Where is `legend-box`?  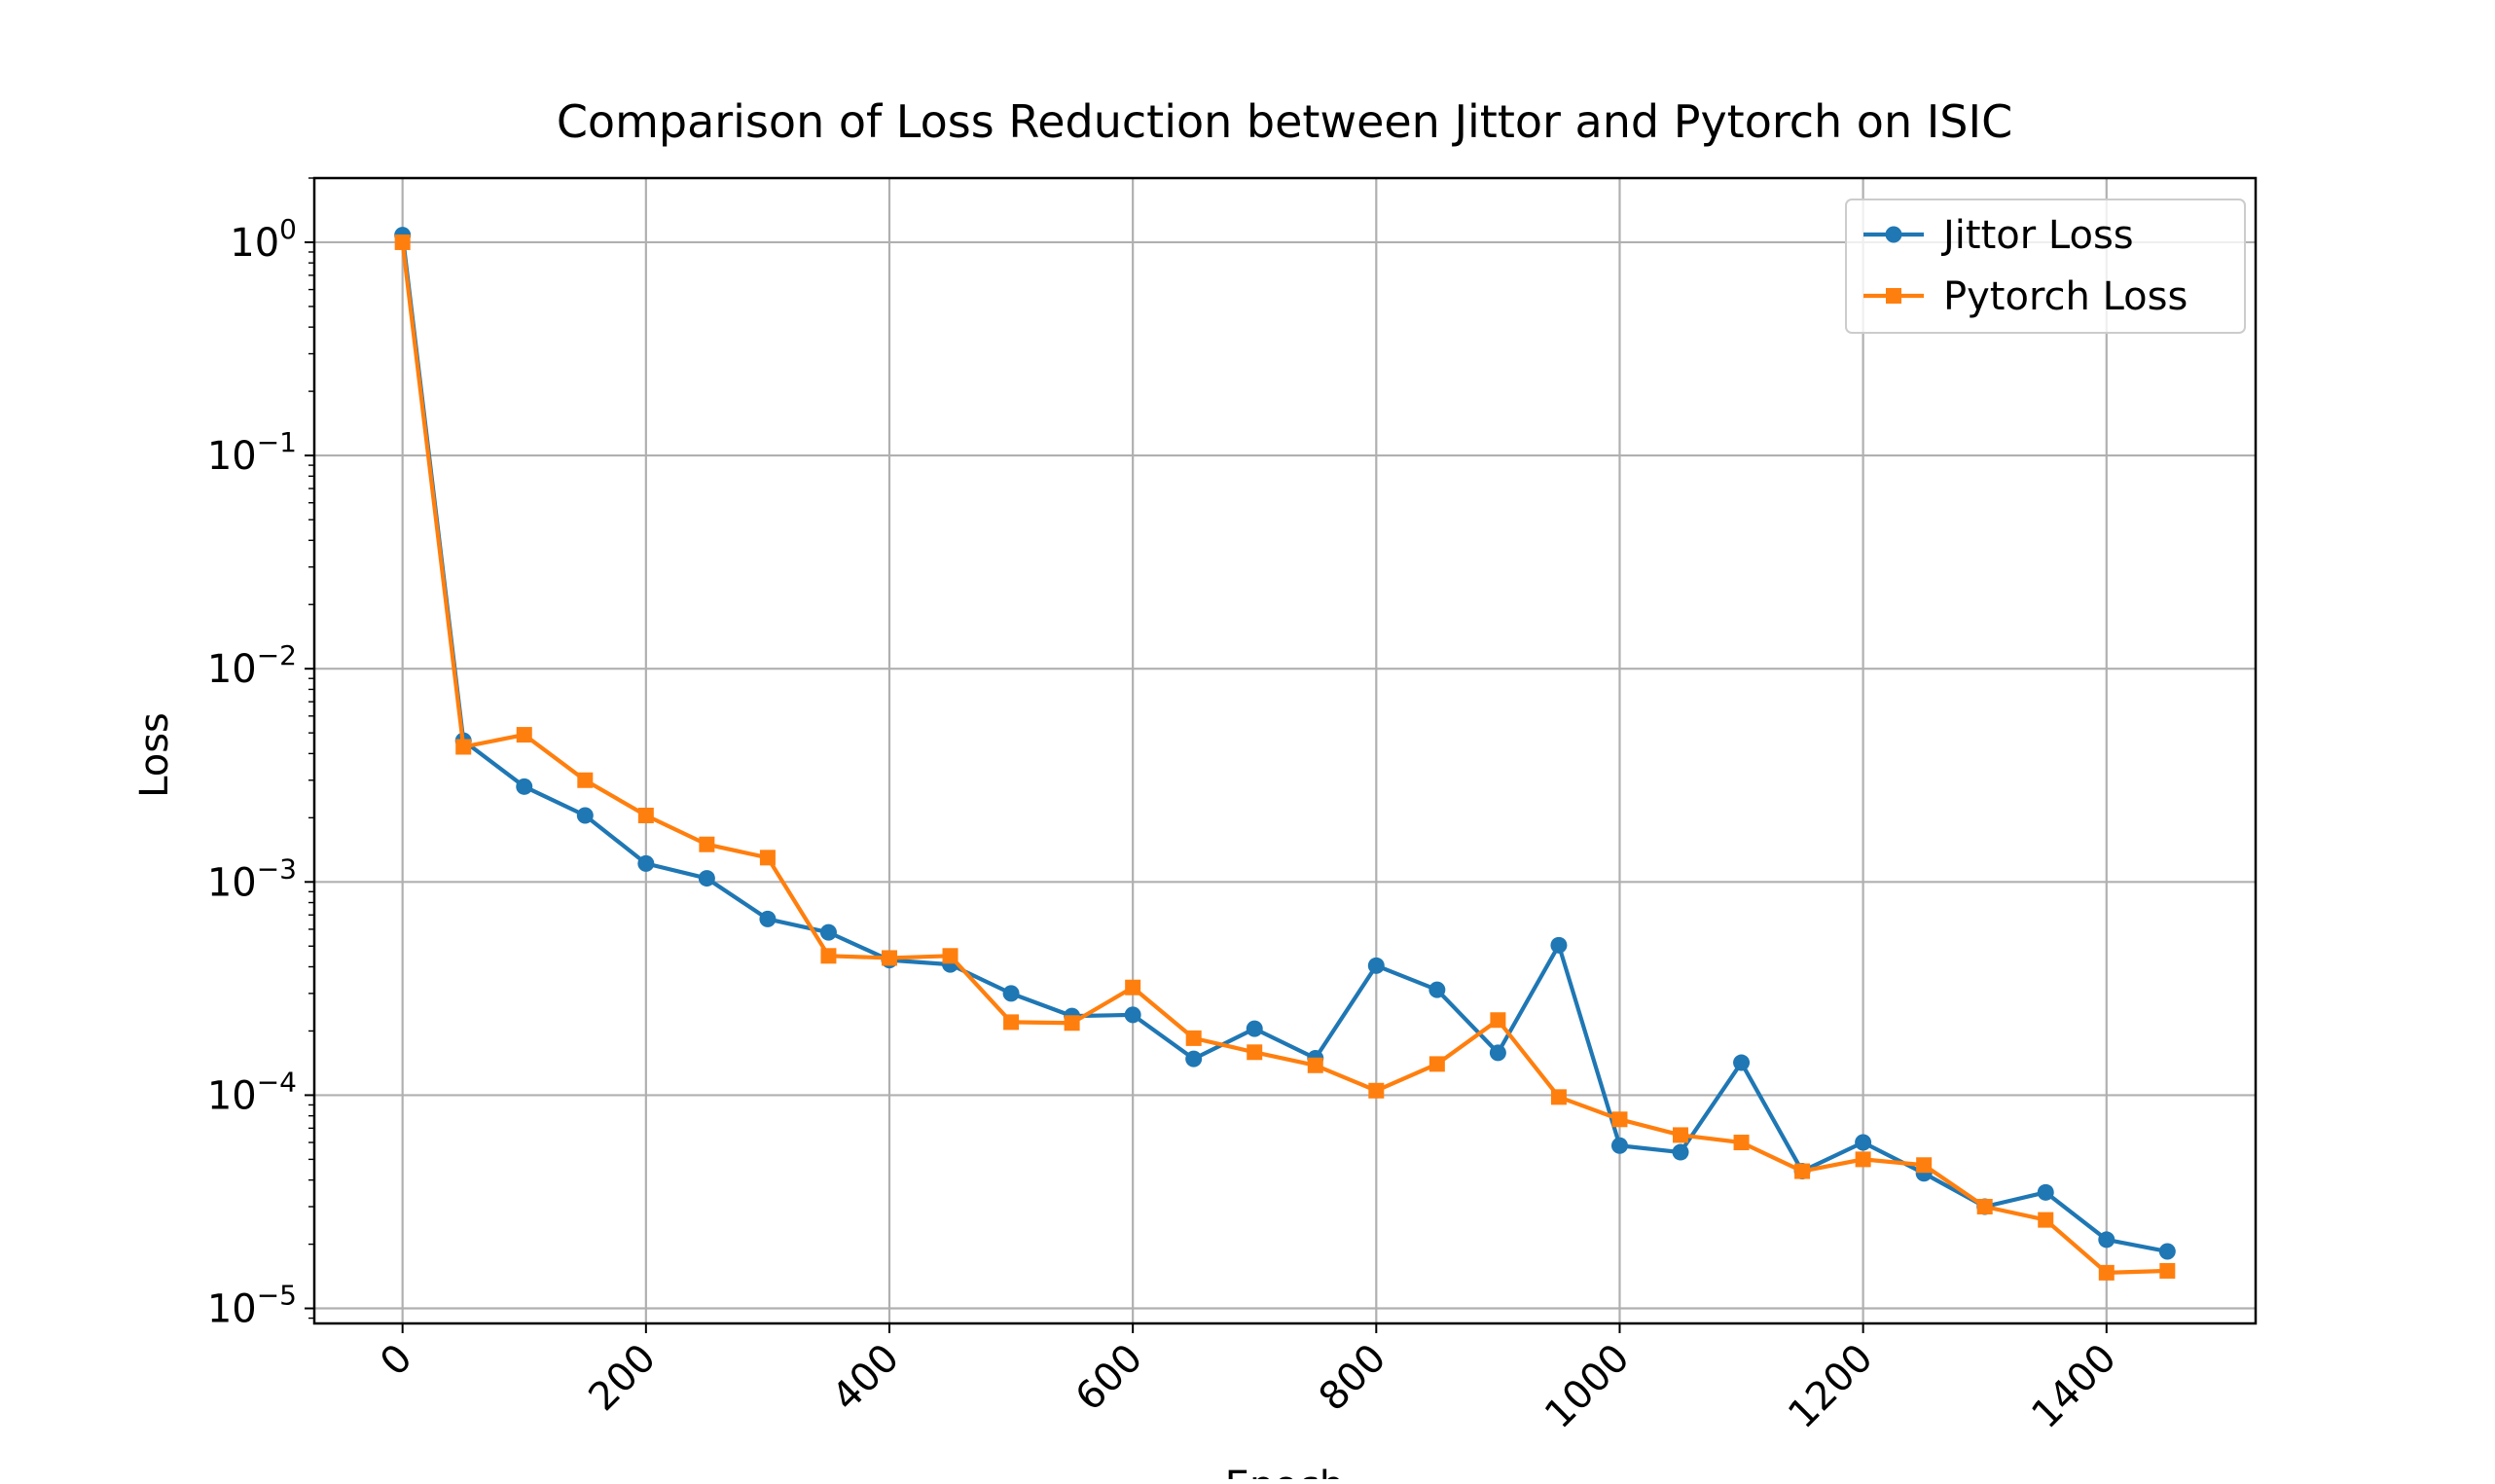 legend-box is located at coordinates (2046, 267).